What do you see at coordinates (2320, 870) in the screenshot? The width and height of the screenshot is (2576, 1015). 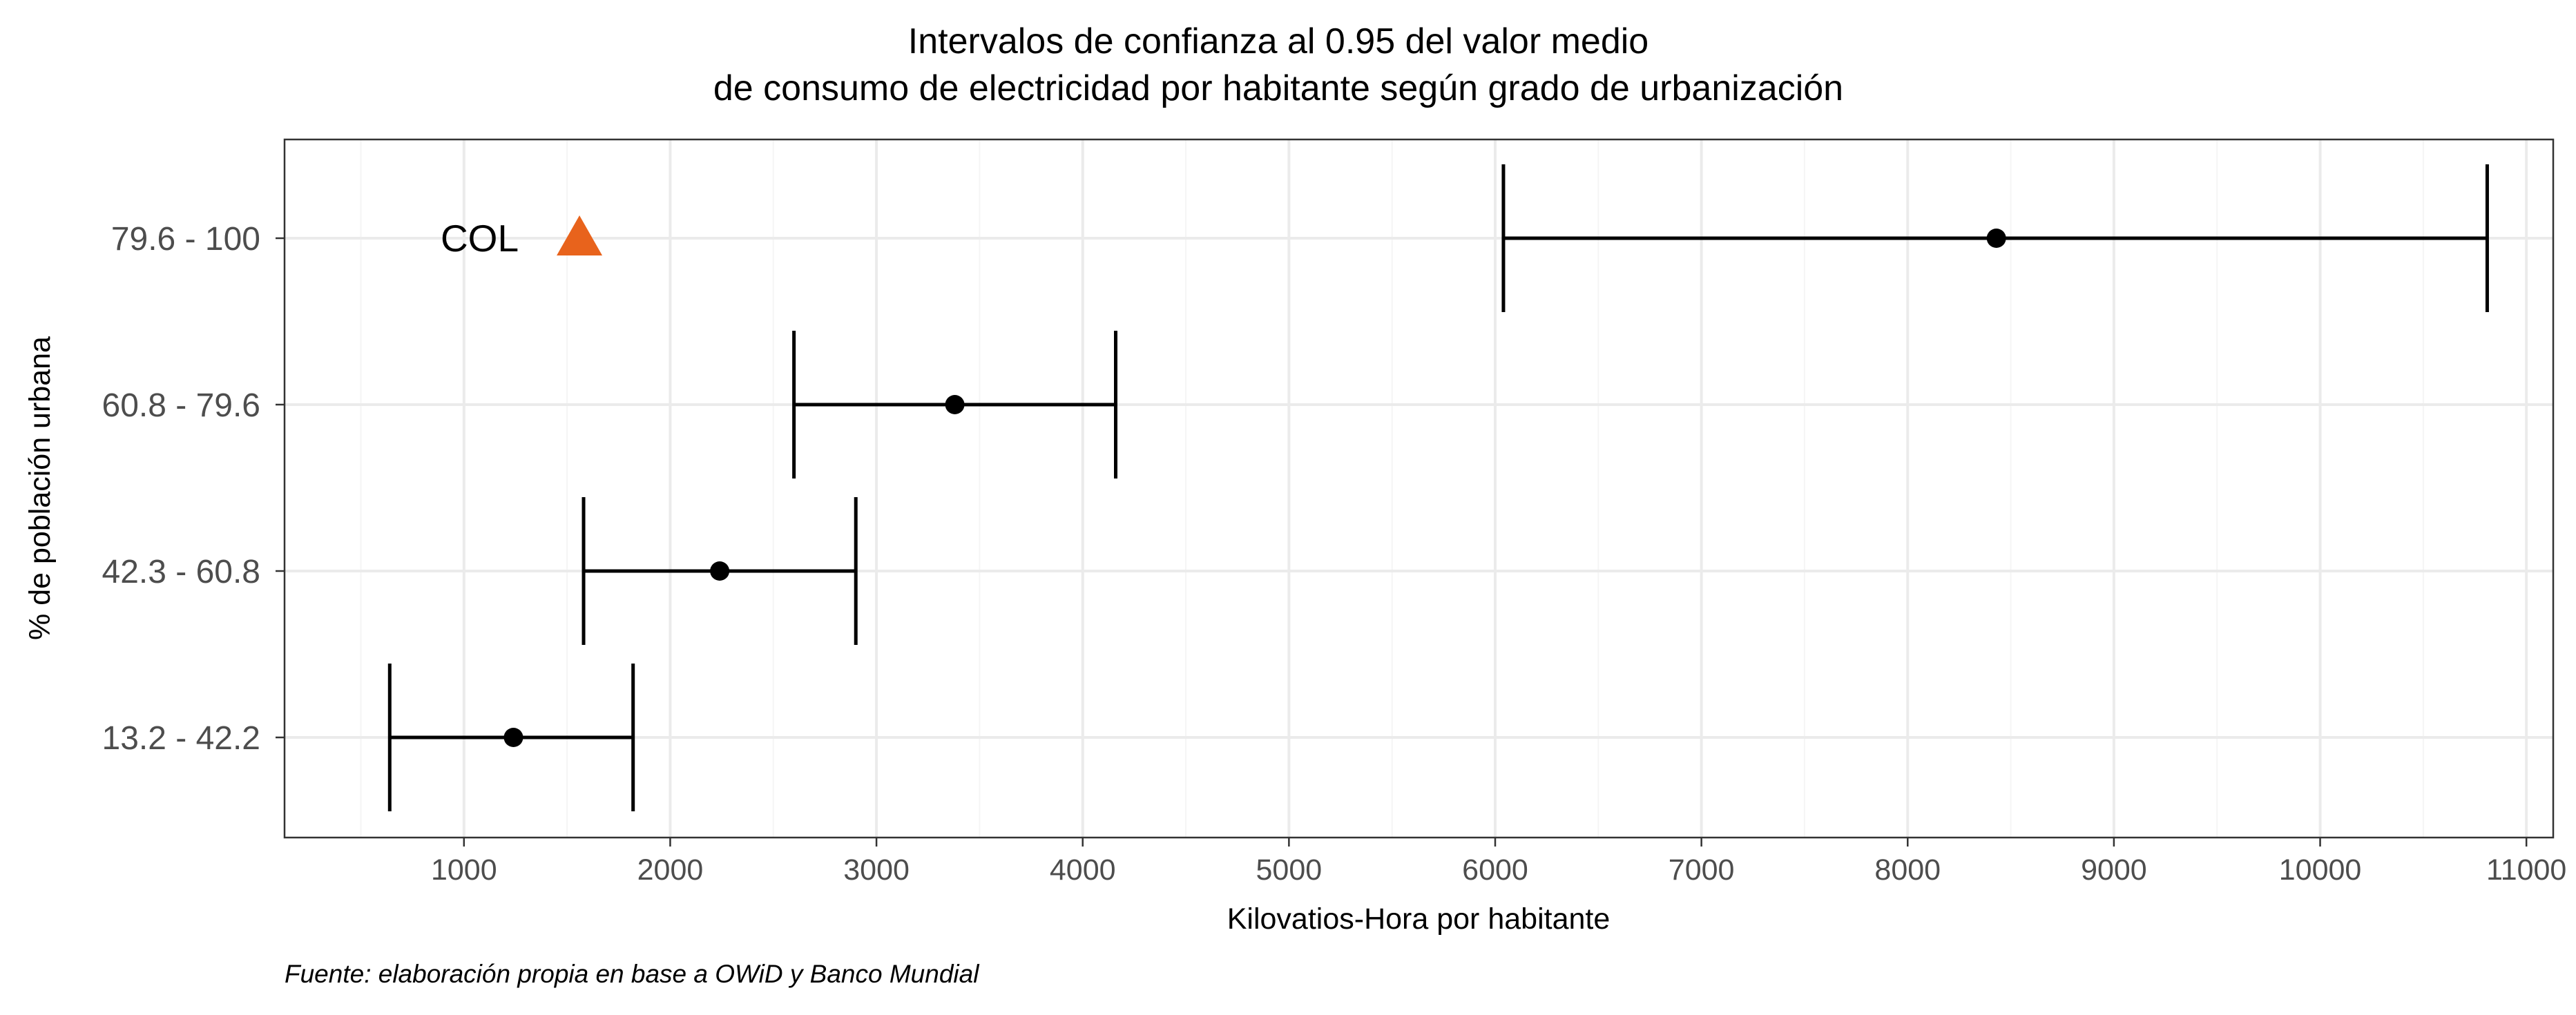 I see `x-tick-label: 10000` at bounding box center [2320, 870].